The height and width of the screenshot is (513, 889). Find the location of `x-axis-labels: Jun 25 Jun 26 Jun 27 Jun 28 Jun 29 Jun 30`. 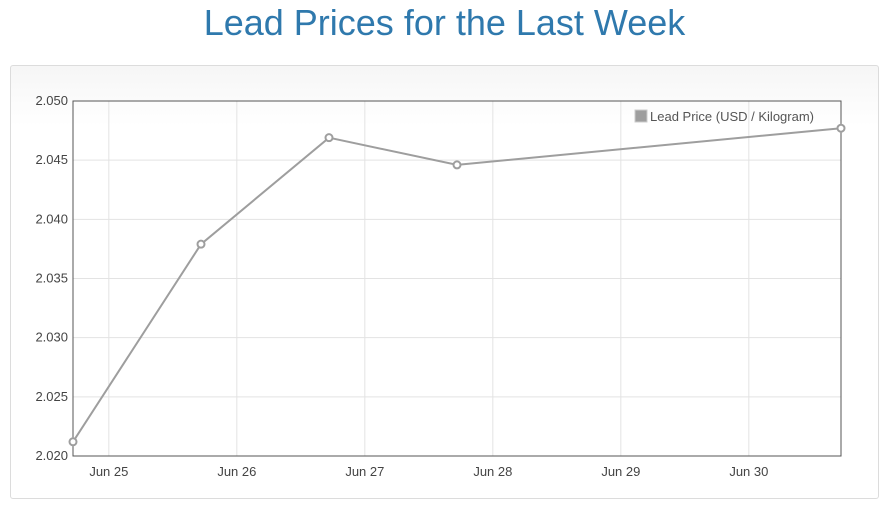

x-axis-labels: Jun 25 Jun 26 Jun 27 Jun 28 Jun 29 Jun 30 is located at coordinates (428, 471).